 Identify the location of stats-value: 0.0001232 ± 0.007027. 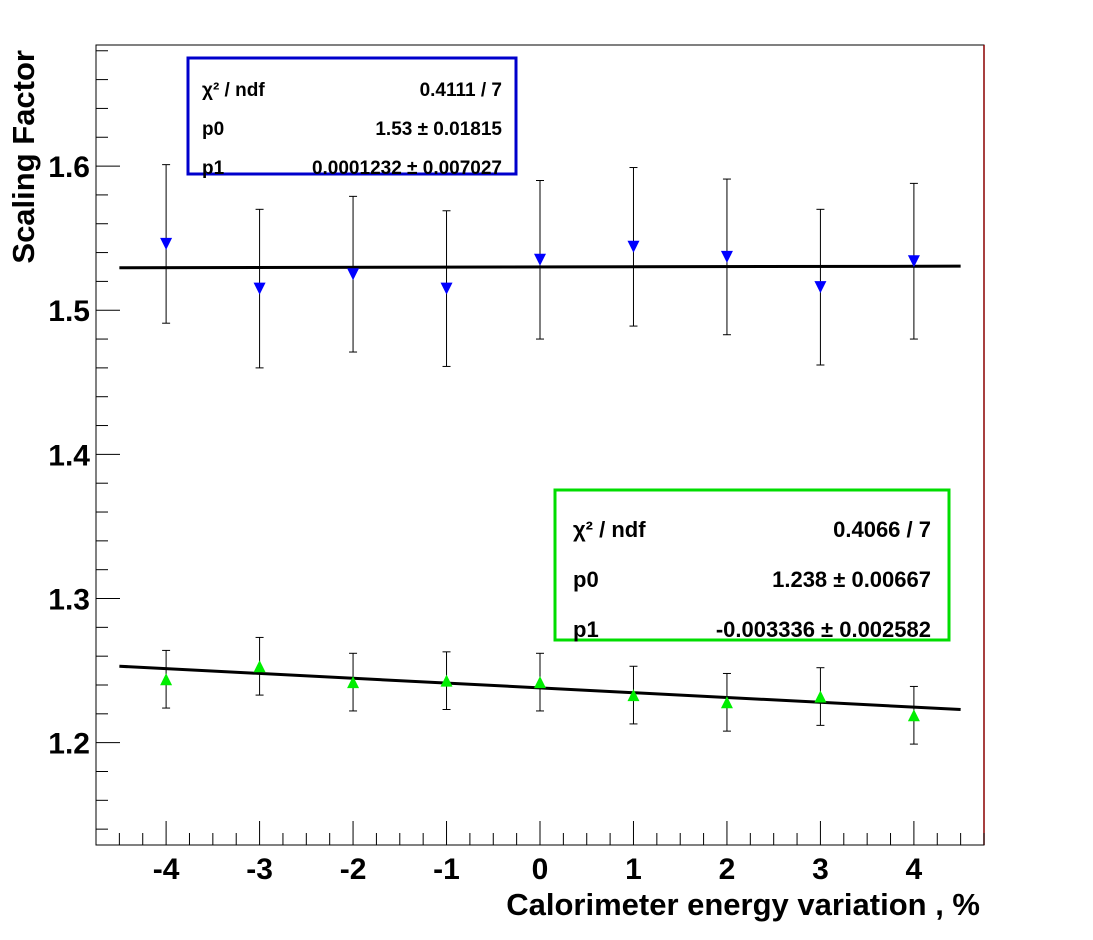
(407, 168).